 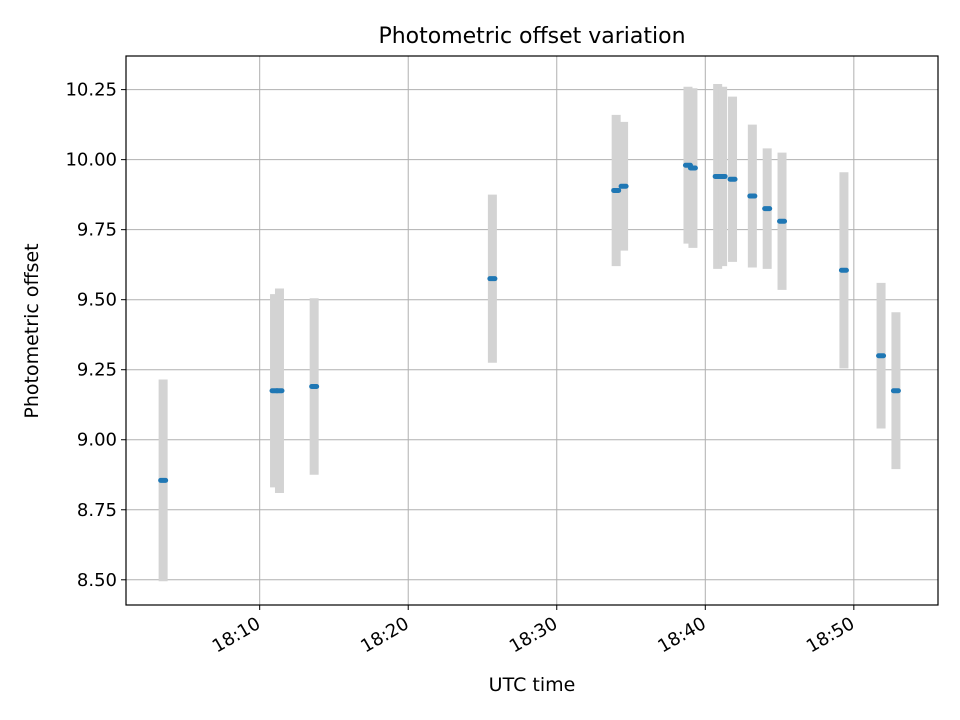 What do you see at coordinates (830, 635) in the screenshot?
I see `x-tick-label: 18:50` at bounding box center [830, 635].